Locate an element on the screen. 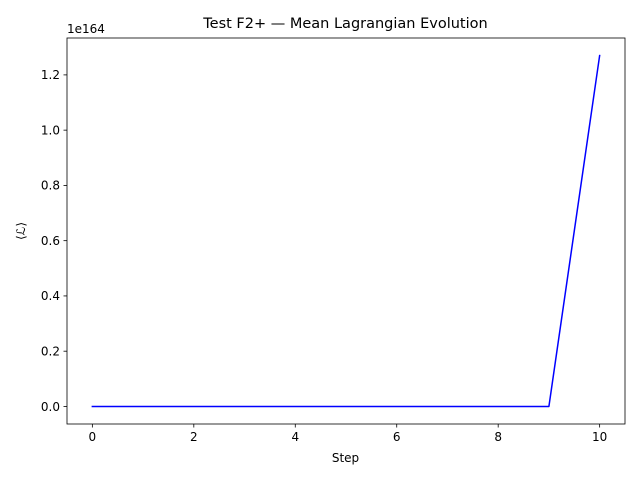  chart-title: Test F2+ — Mean Lagrangian Evolution is located at coordinates (344, 24).